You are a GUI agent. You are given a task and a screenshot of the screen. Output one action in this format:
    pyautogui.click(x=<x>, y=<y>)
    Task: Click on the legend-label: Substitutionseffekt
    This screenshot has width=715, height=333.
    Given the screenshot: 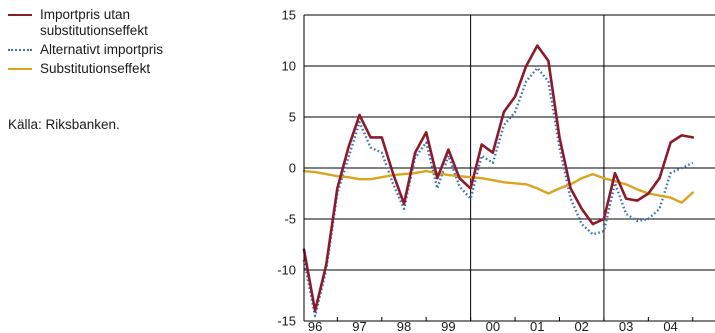 What is the action you would take?
    pyautogui.click(x=95, y=68)
    